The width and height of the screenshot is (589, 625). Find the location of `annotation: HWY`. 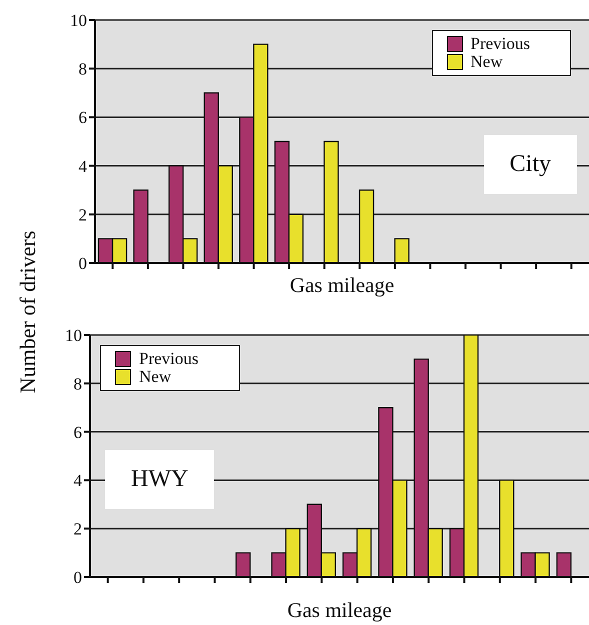

annotation: HWY is located at coordinates (159, 479).